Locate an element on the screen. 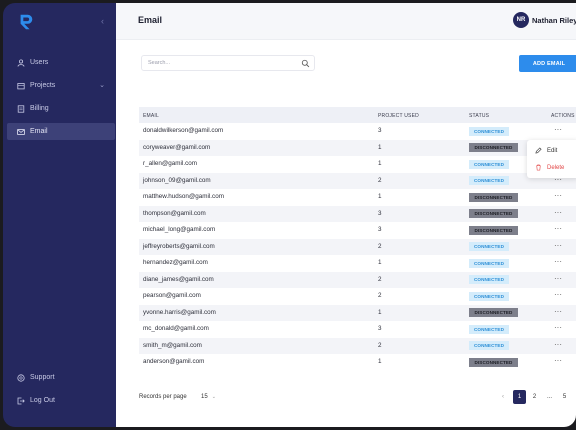 Image resolution: width=576 pixels, height=430 pixels. table-row: anderson@gamil.com 1 DISCONNECTED ··· is located at coordinates (357, 362).